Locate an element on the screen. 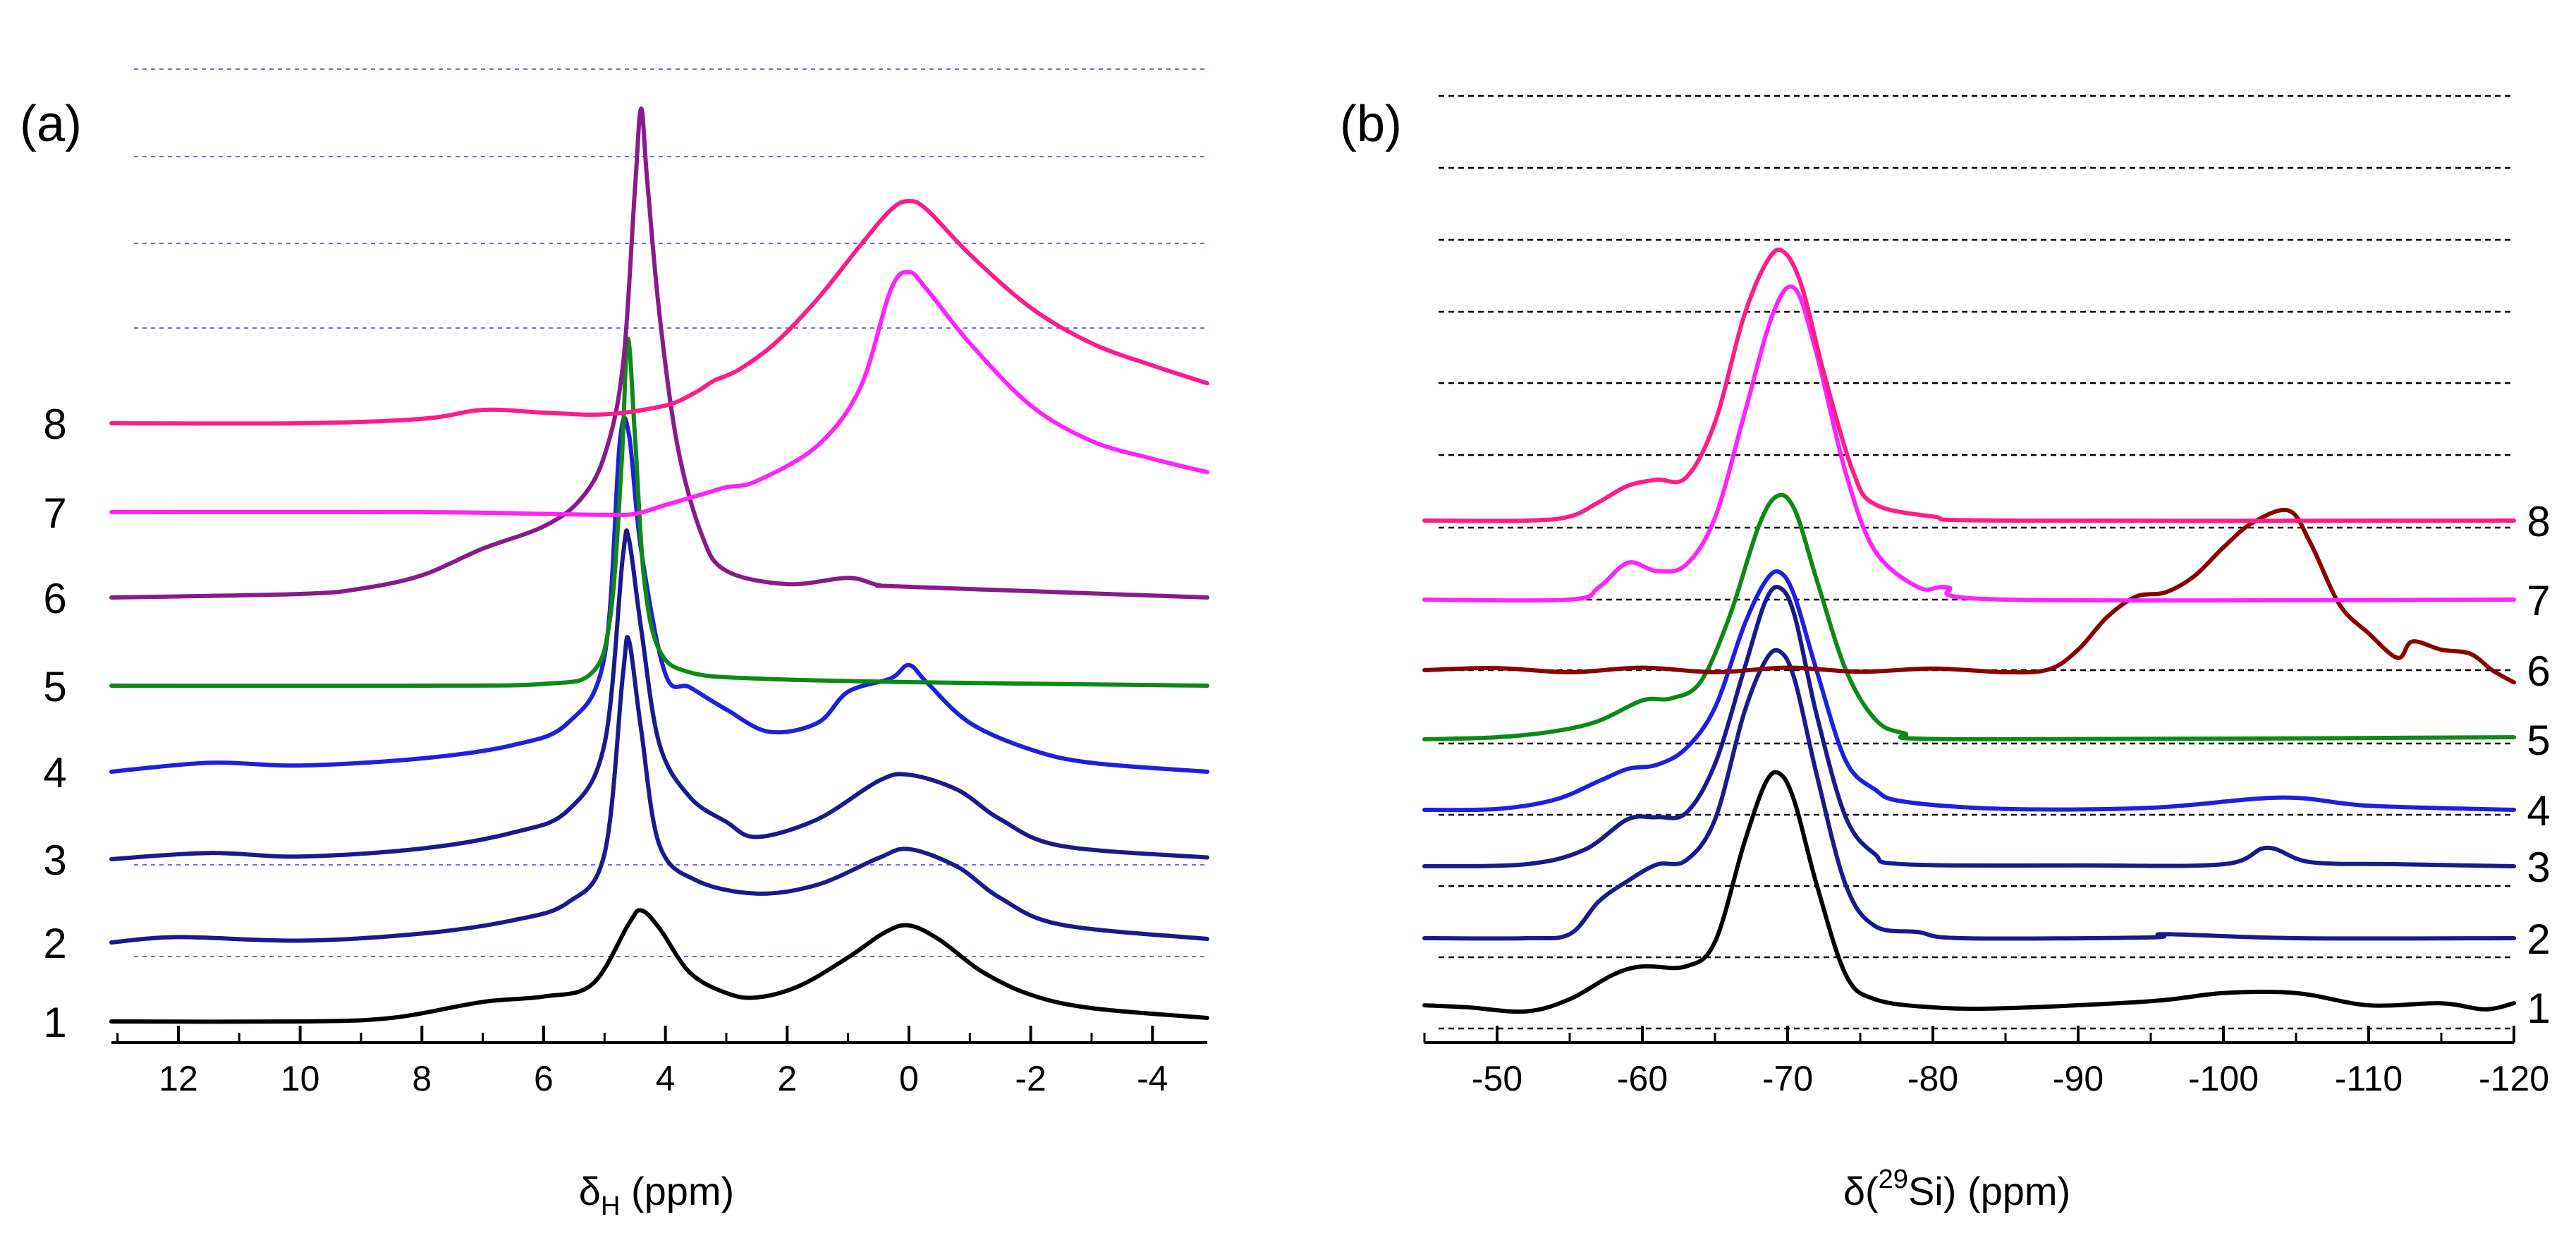  x-tick-label: 4 is located at coordinates (666, 1078).